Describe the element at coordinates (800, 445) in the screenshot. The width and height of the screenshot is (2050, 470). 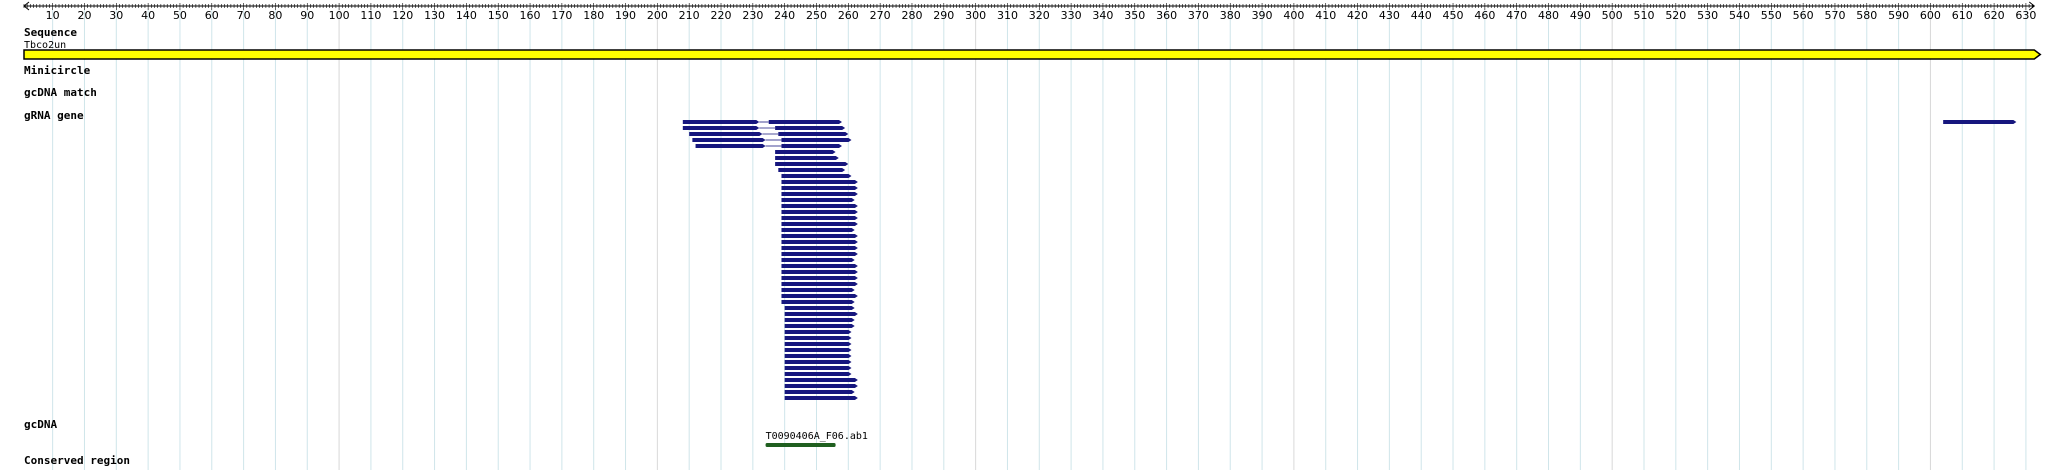
I see `gcdna-feature-bar` at that location.